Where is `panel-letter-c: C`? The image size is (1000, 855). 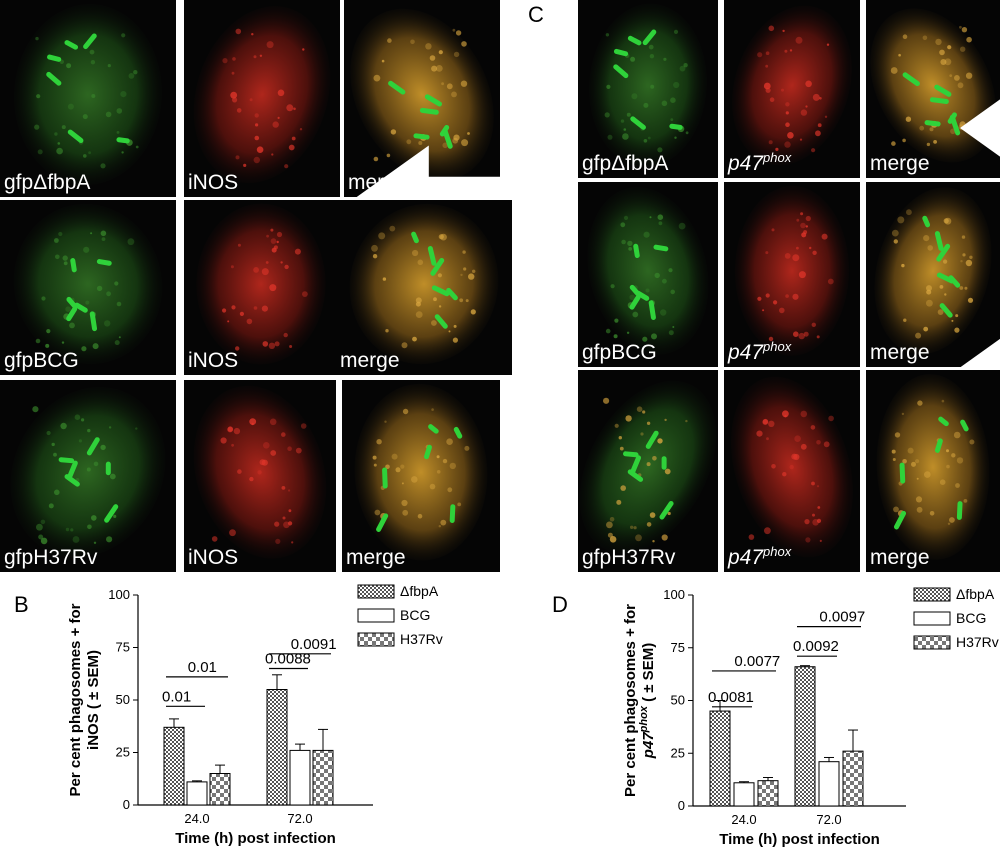 panel-letter-c: C is located at coordinates (536, 14).